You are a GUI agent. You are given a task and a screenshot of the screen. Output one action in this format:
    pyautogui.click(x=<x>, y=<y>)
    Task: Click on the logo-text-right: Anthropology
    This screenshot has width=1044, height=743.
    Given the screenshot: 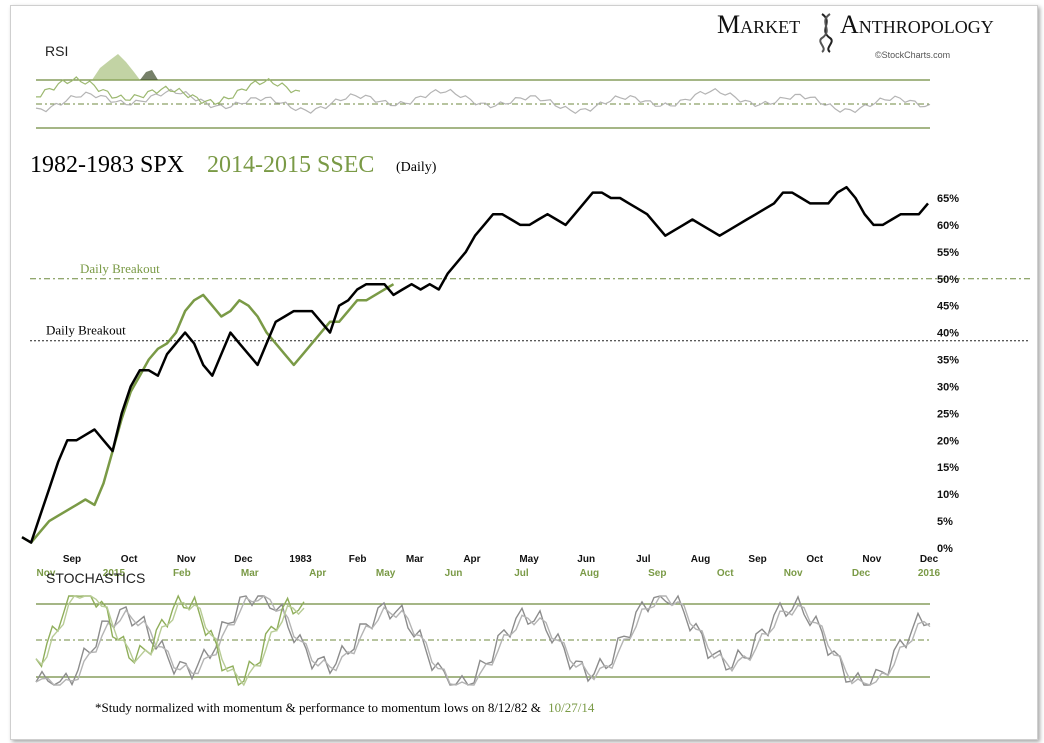 What is the action you would take?
    pyautogui.click(x=917, y=24)
    